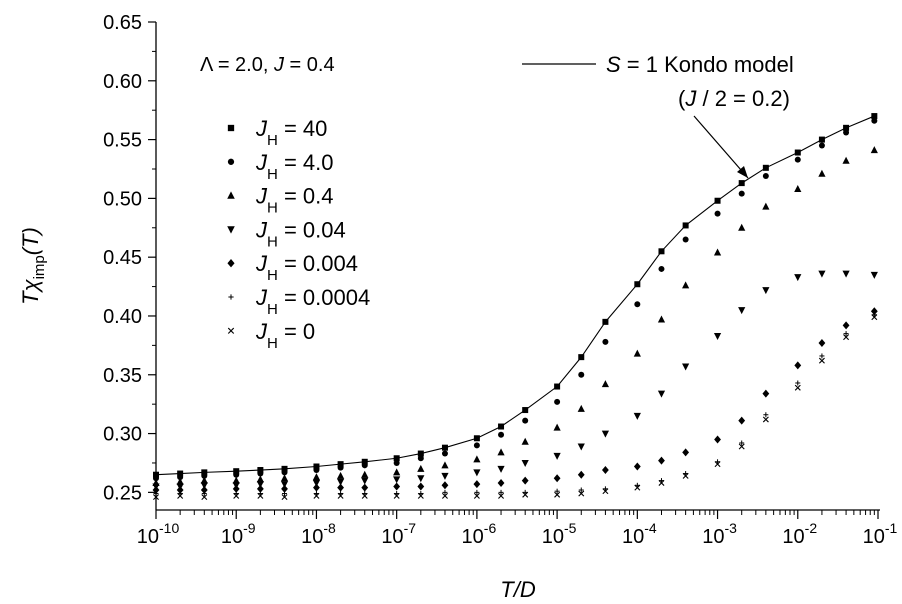 This screenshot has height=604, width=902. Describe the element at coordinates (267, 65) in the screenshot. I see `params-annotation: Λ = 2.0, J = 0.4` at that location.